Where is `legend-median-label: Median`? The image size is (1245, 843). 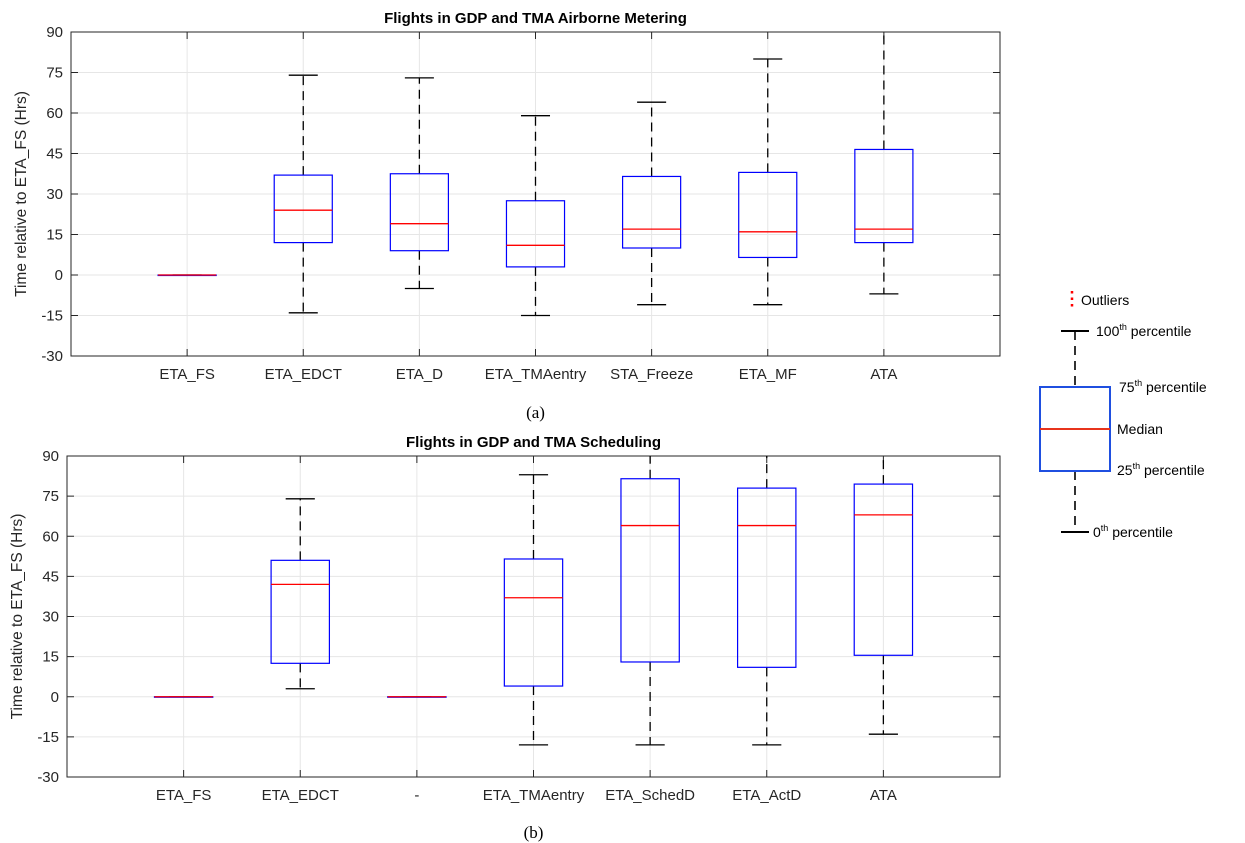 legend-median-label: Median is located at coordinates (1140, 429).